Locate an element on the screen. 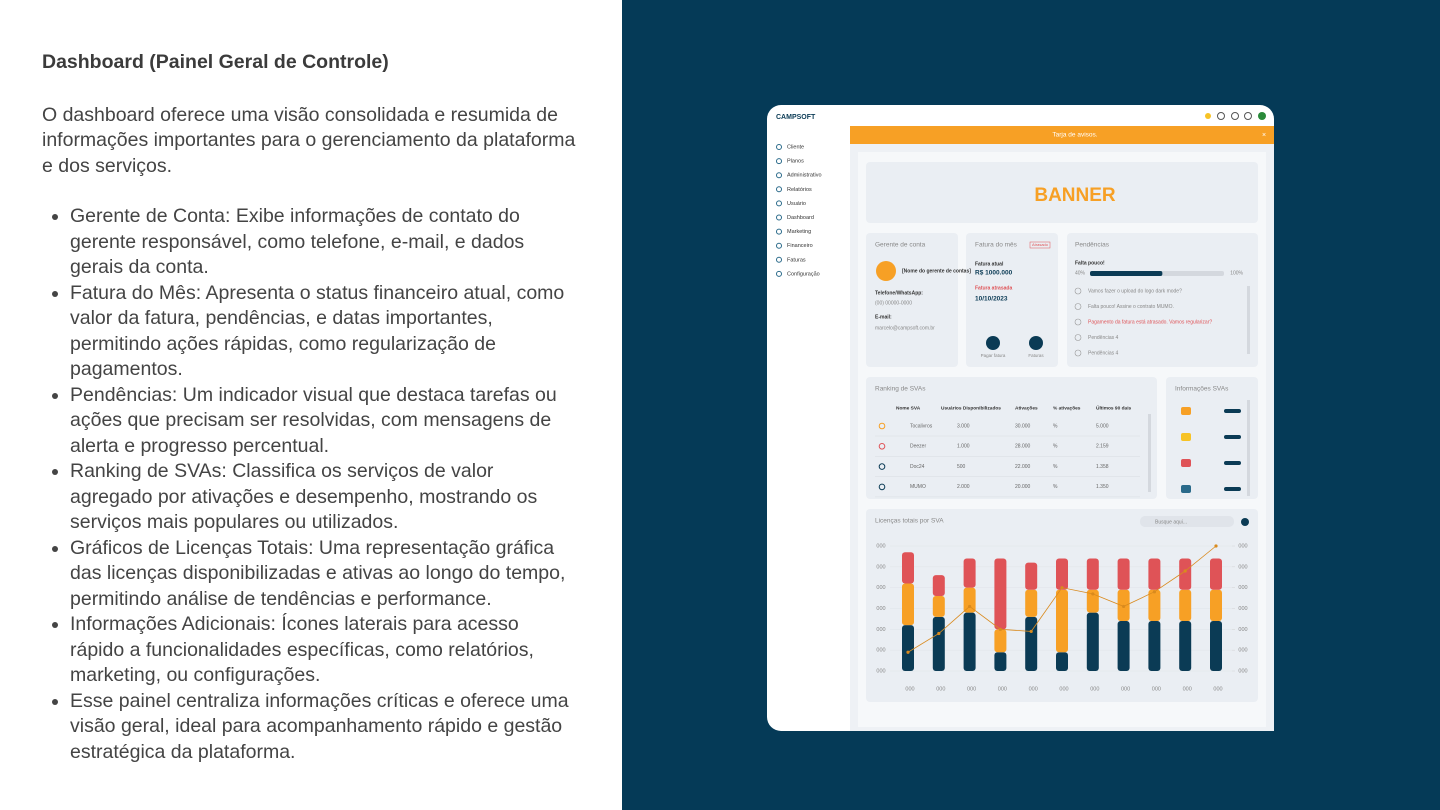 Image resolution: width=1440 pixels, height=810 pixels. label: Atrasado is located at coordinates (1040, 244).